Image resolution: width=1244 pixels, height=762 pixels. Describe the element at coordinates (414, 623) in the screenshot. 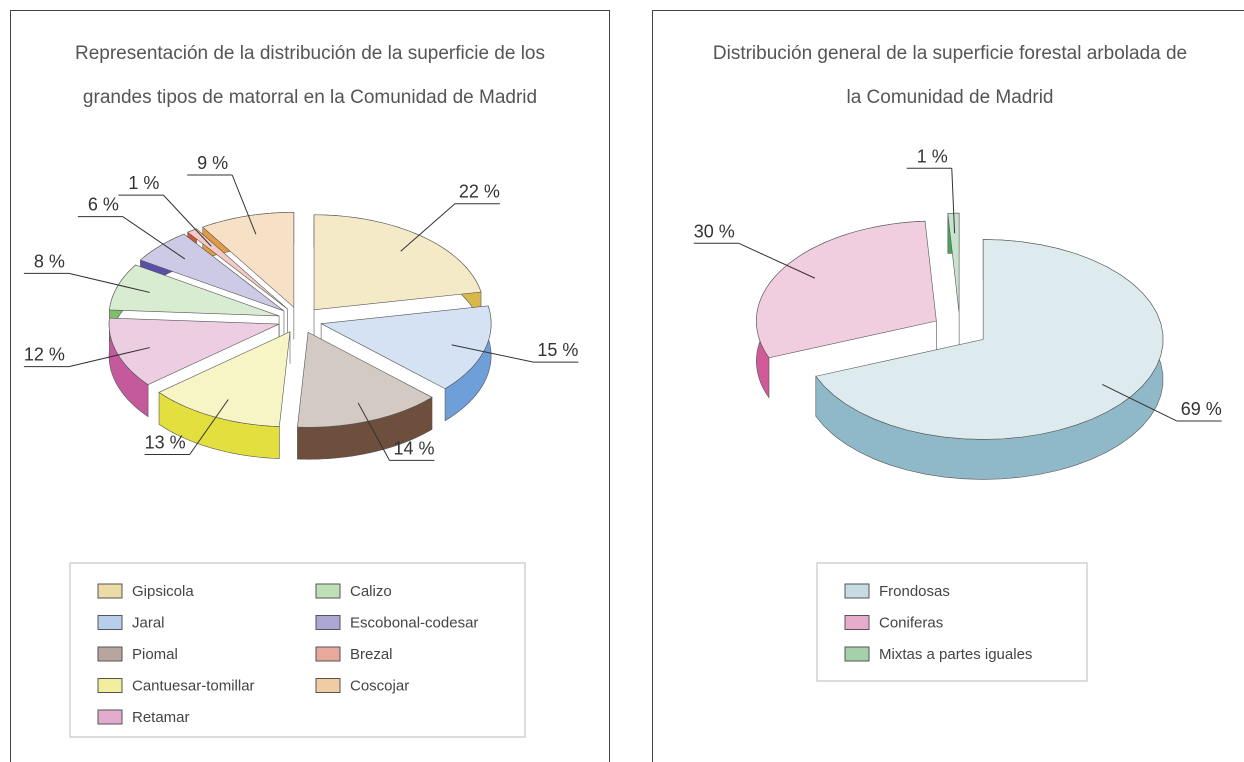

I see `legend-label: Escobonal-codesar` at that location.